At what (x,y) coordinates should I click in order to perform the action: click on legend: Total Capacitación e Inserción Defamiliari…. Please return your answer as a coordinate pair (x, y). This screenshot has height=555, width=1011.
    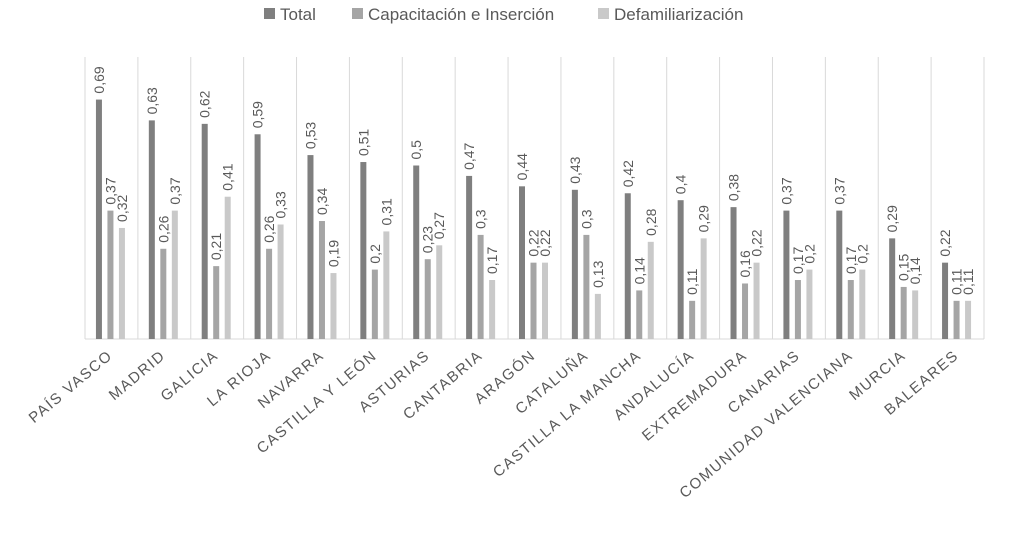
    Looking at the image, I should click on (503, 14).